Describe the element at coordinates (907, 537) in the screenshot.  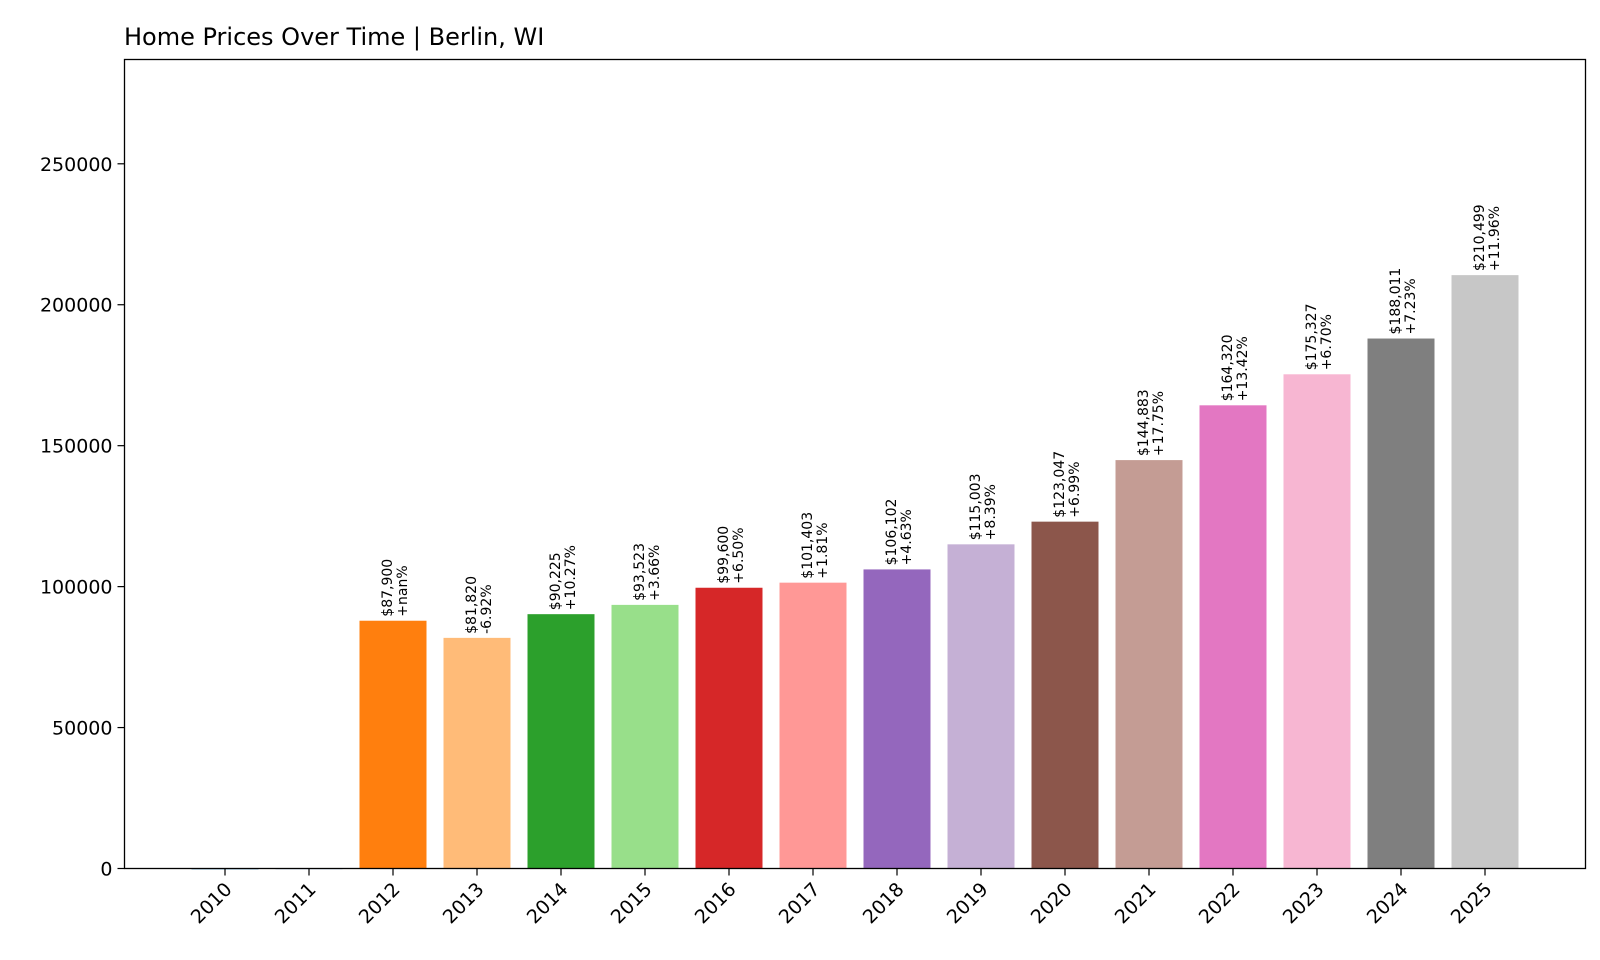
I see `bar-change-label-2018: +4.63%` at that location.